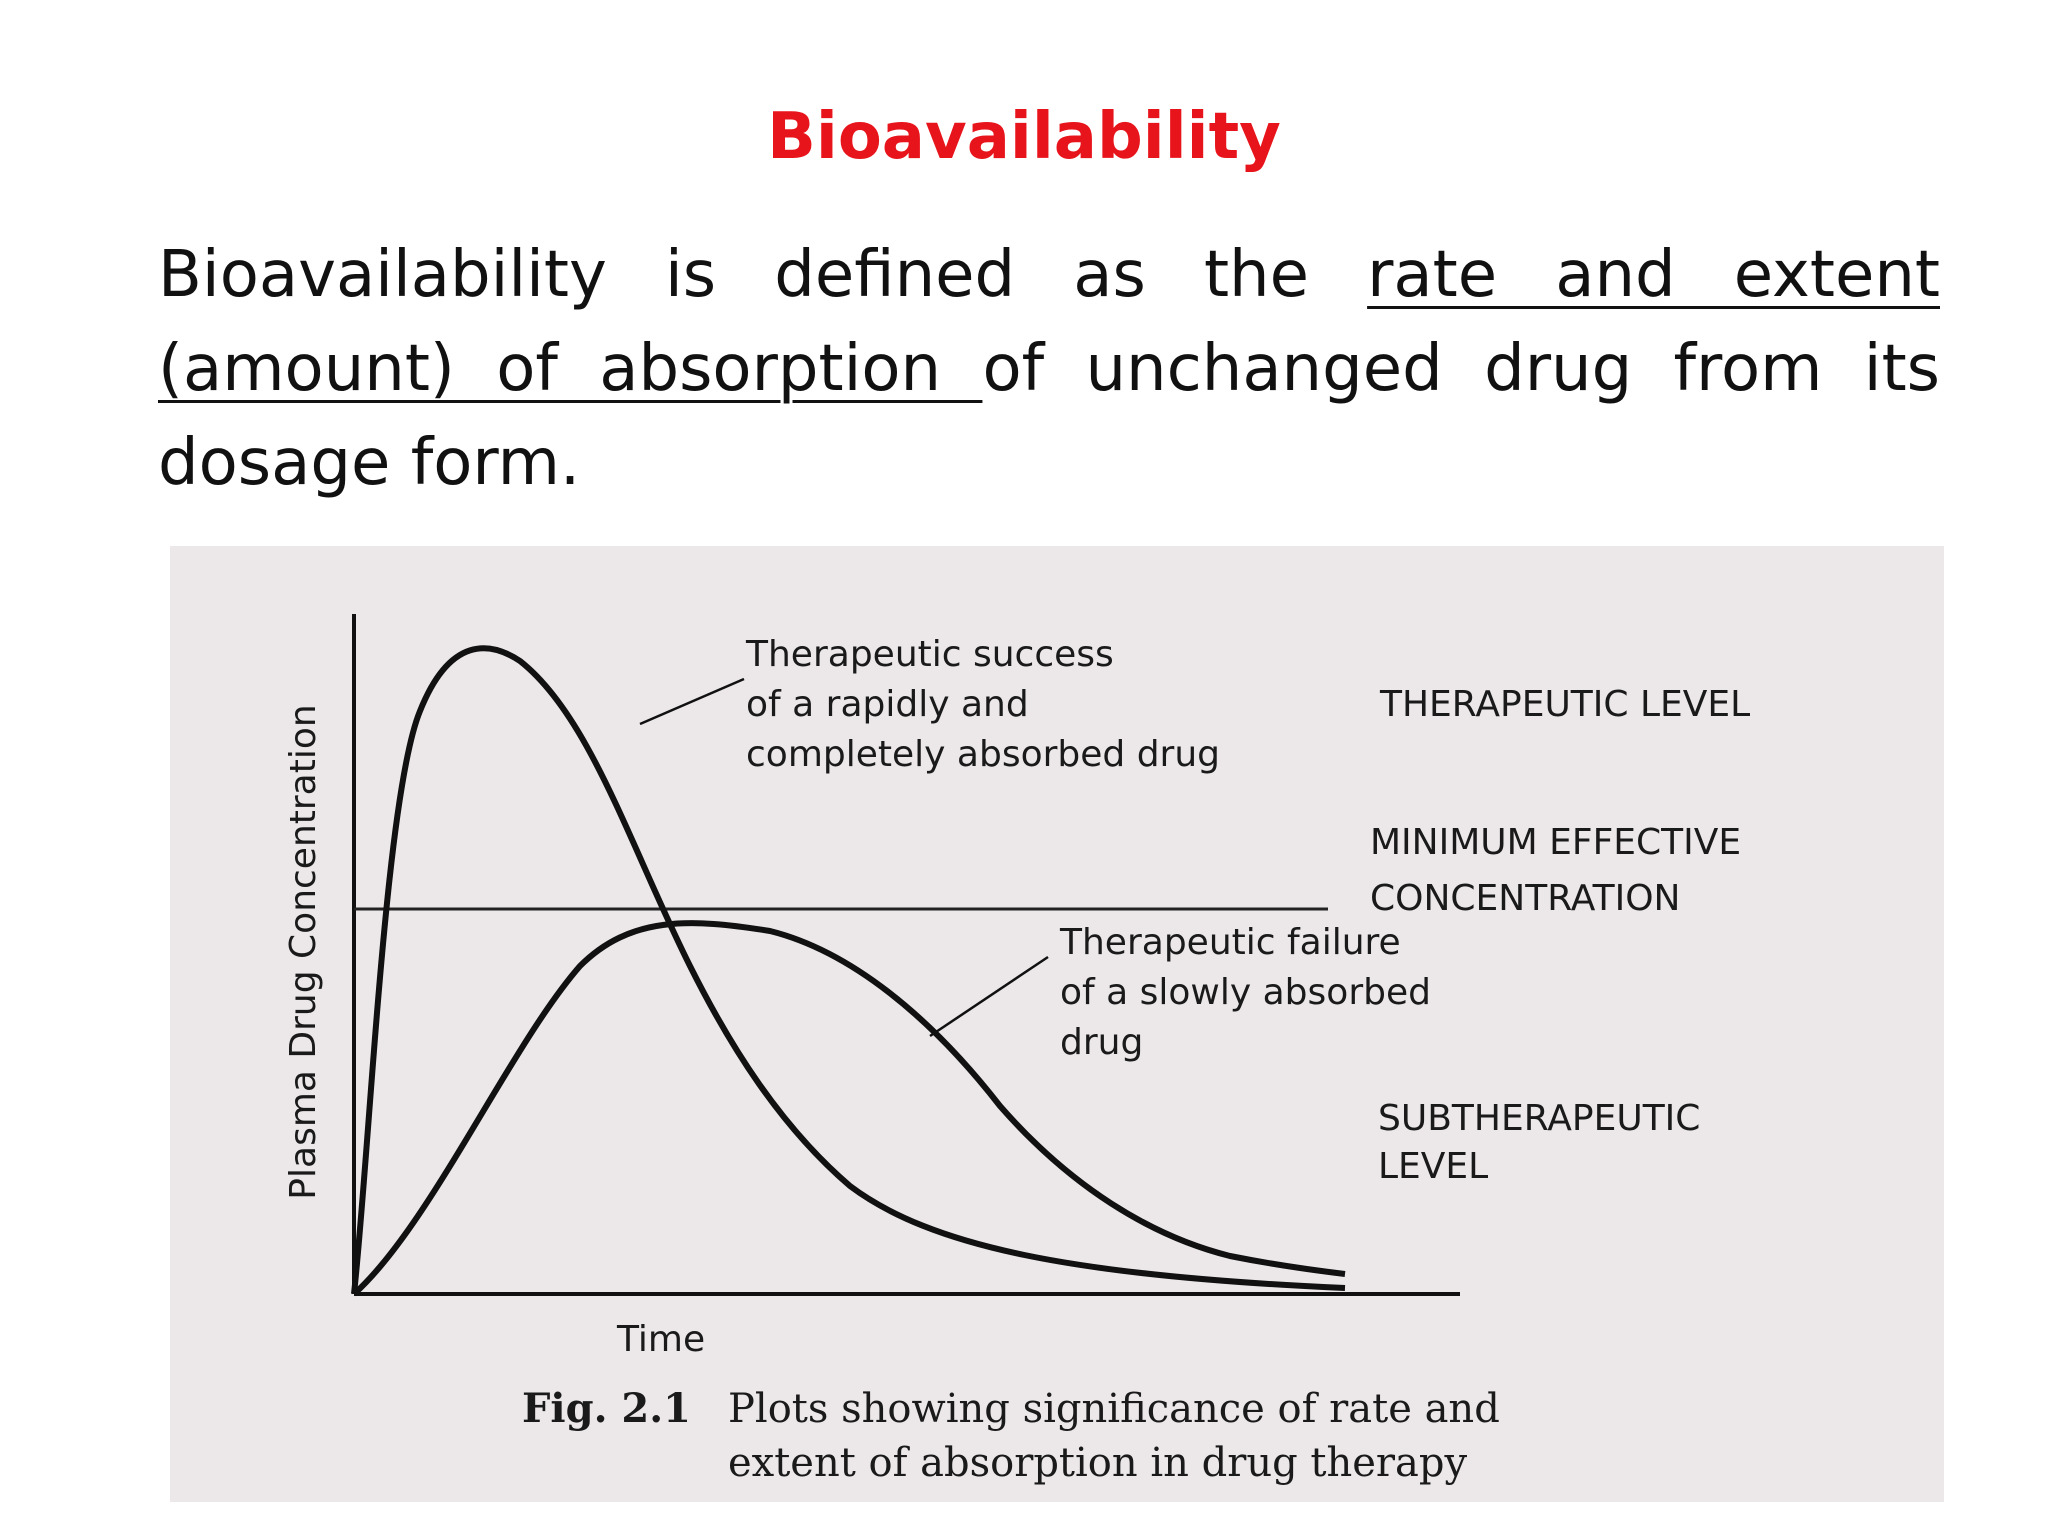 This screenshot has height=1536, width=2048. Describe the element at coordinates (1245, 992) in the screenshot. I see `failure-annotation-line-2: of a slowly absorbed` at that location.